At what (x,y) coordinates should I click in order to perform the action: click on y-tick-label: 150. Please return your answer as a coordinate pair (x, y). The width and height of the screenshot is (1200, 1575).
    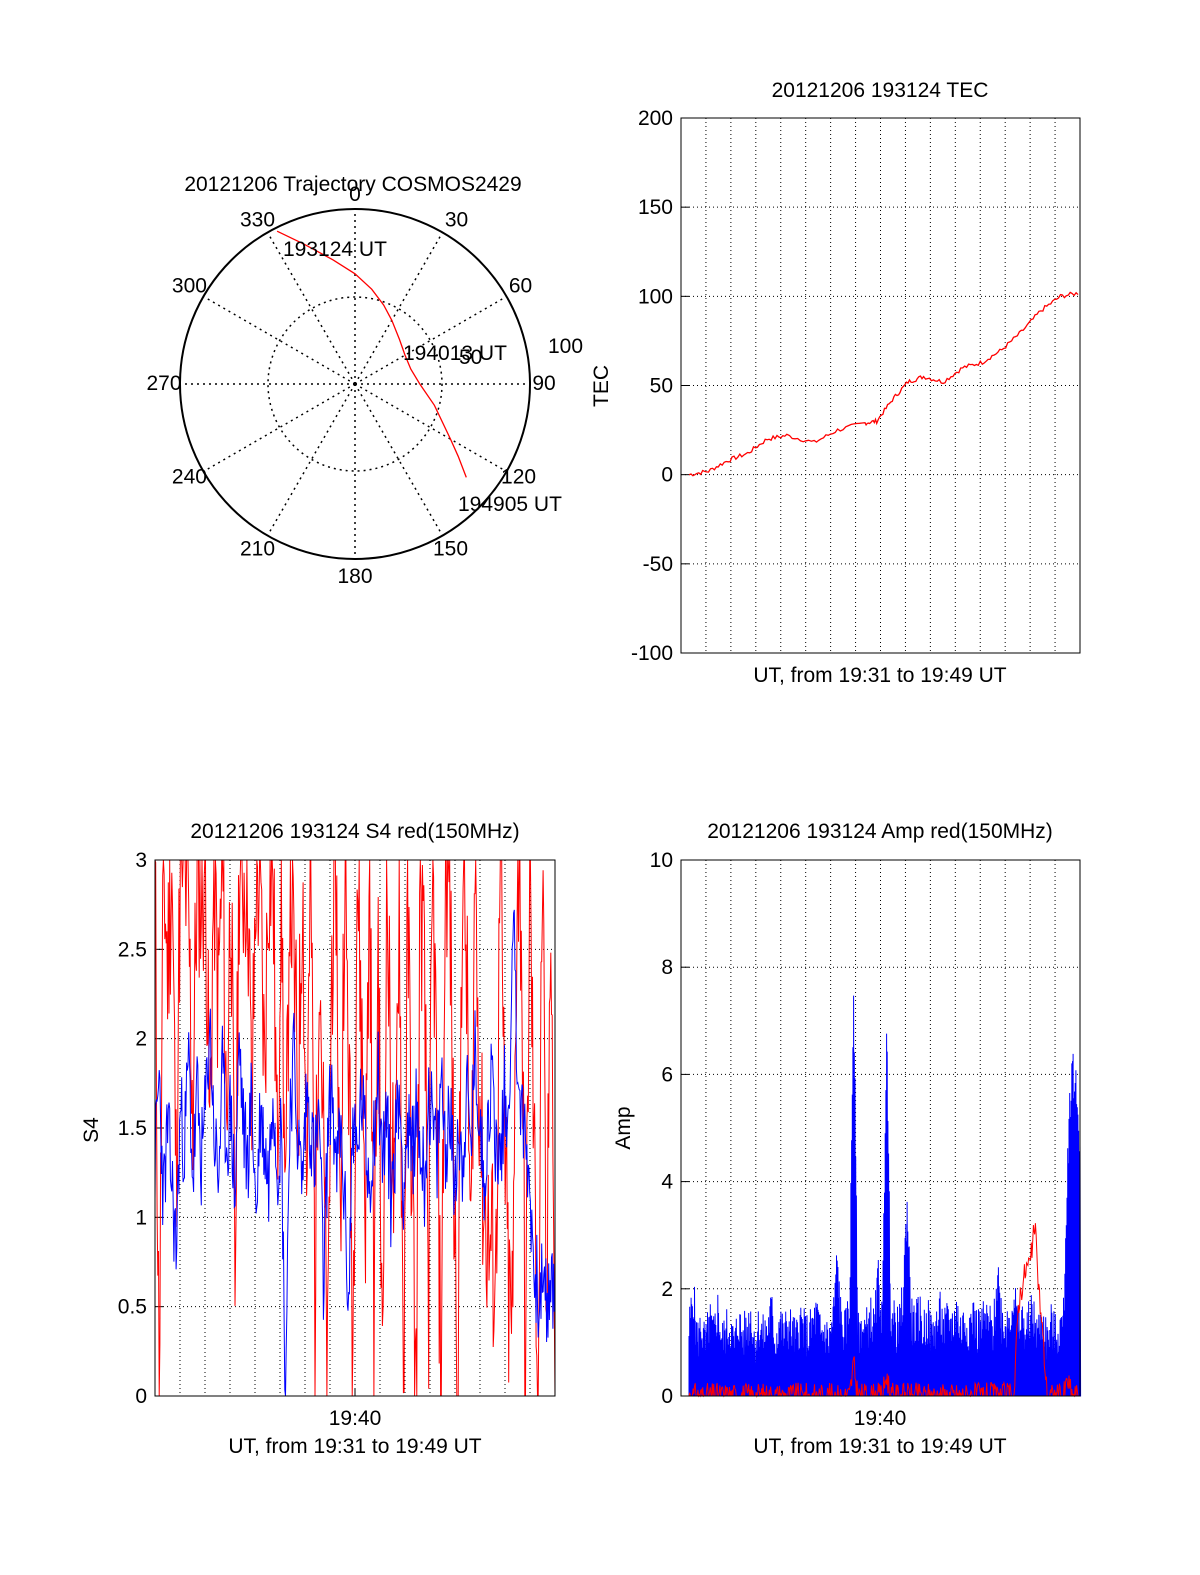
    Looking at the image, I should click on (655, 207).